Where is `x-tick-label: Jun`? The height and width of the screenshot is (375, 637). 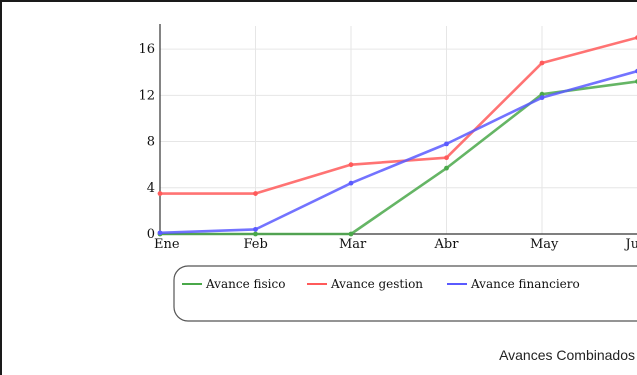 x-tick-label: Jun is located at coordinates (630, 244).